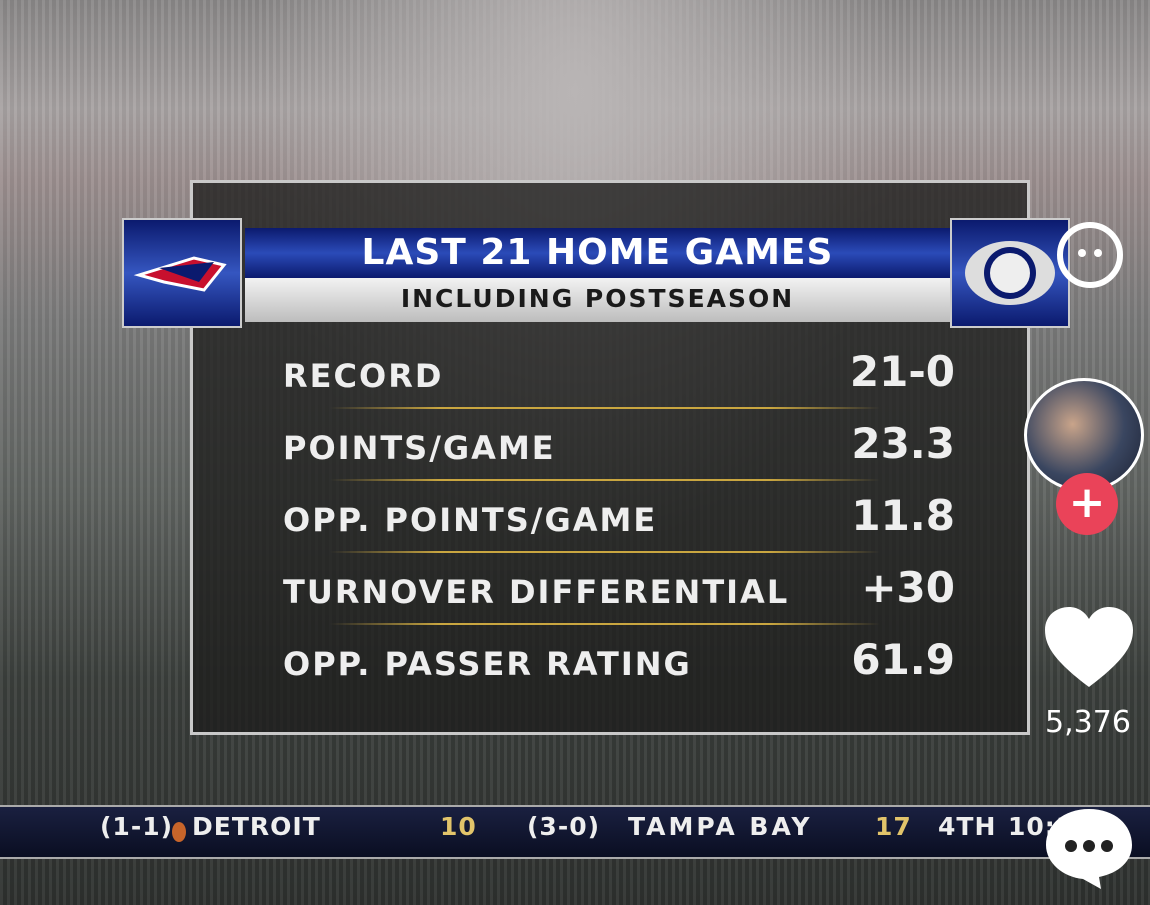 This screenshot has width=1150, height=905. I want to click on score-ticker, so click(575, 832).